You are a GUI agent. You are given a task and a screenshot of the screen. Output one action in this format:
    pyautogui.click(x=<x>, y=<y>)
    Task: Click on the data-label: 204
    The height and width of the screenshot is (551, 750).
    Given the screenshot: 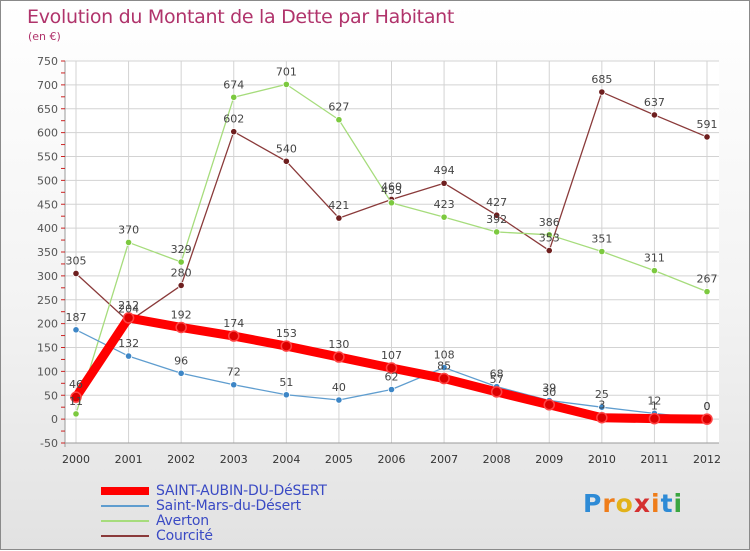 What is the action you would take?
    pyautogui.click(x=128, y=309)
    